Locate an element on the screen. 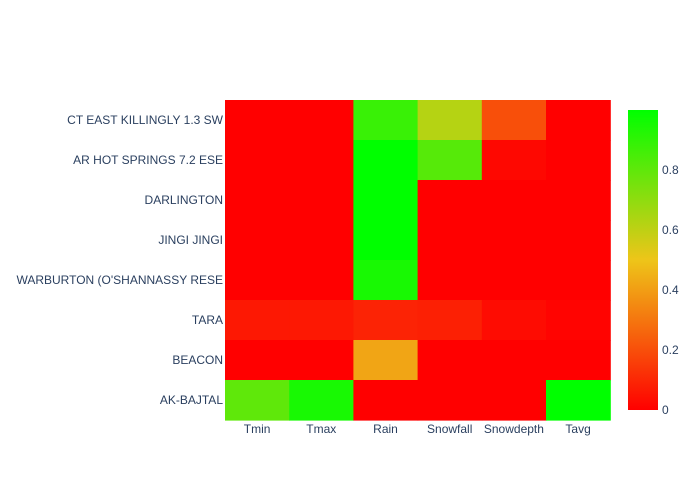  colorbar-tick-label: 0 is located at coordinates (665, 410).